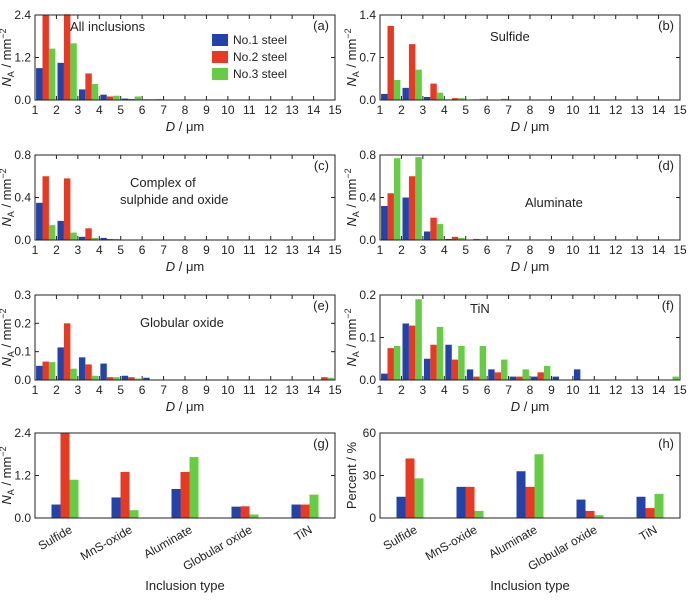 The image size is (700, 601). Describe the element at coordinates (351, 475) in the screenshot. I see `y-axis-label: Percent / %` at that location.